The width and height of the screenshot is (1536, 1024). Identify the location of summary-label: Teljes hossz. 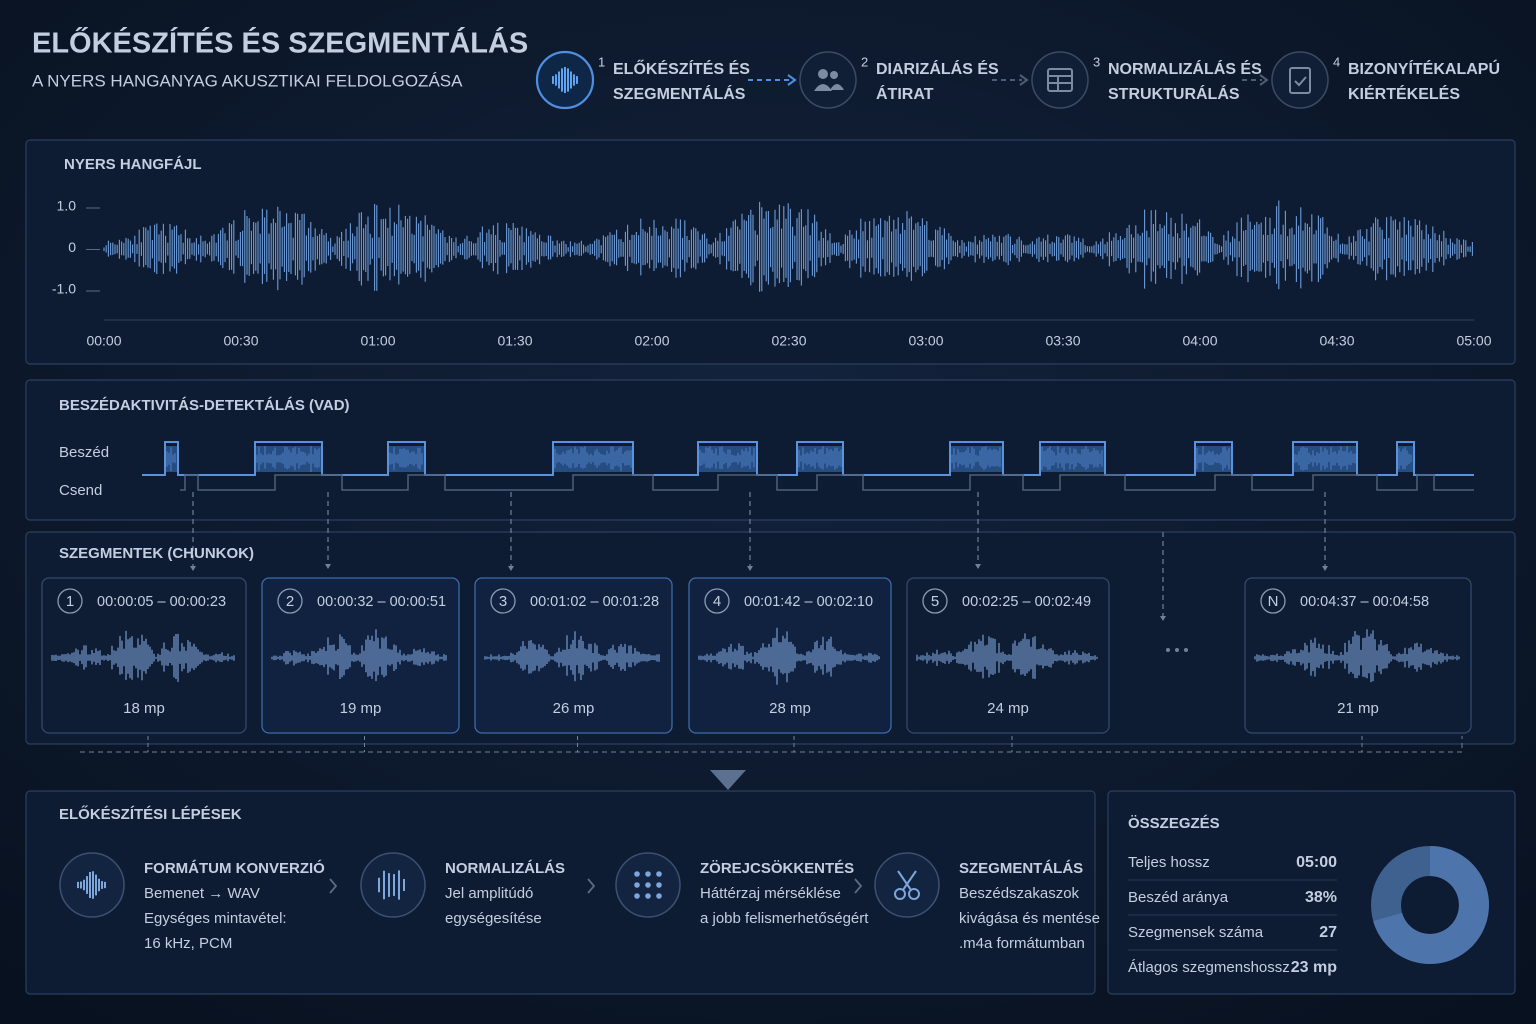
(1169, 862).